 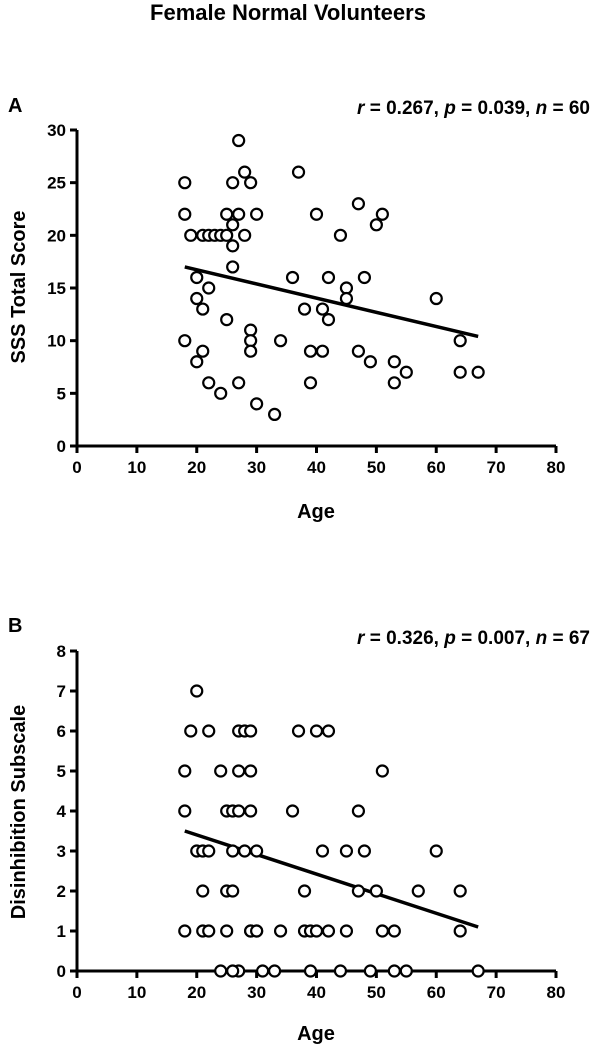 I want to click on panel-b-y-tick-label: 8, so click(x=61, y=651).